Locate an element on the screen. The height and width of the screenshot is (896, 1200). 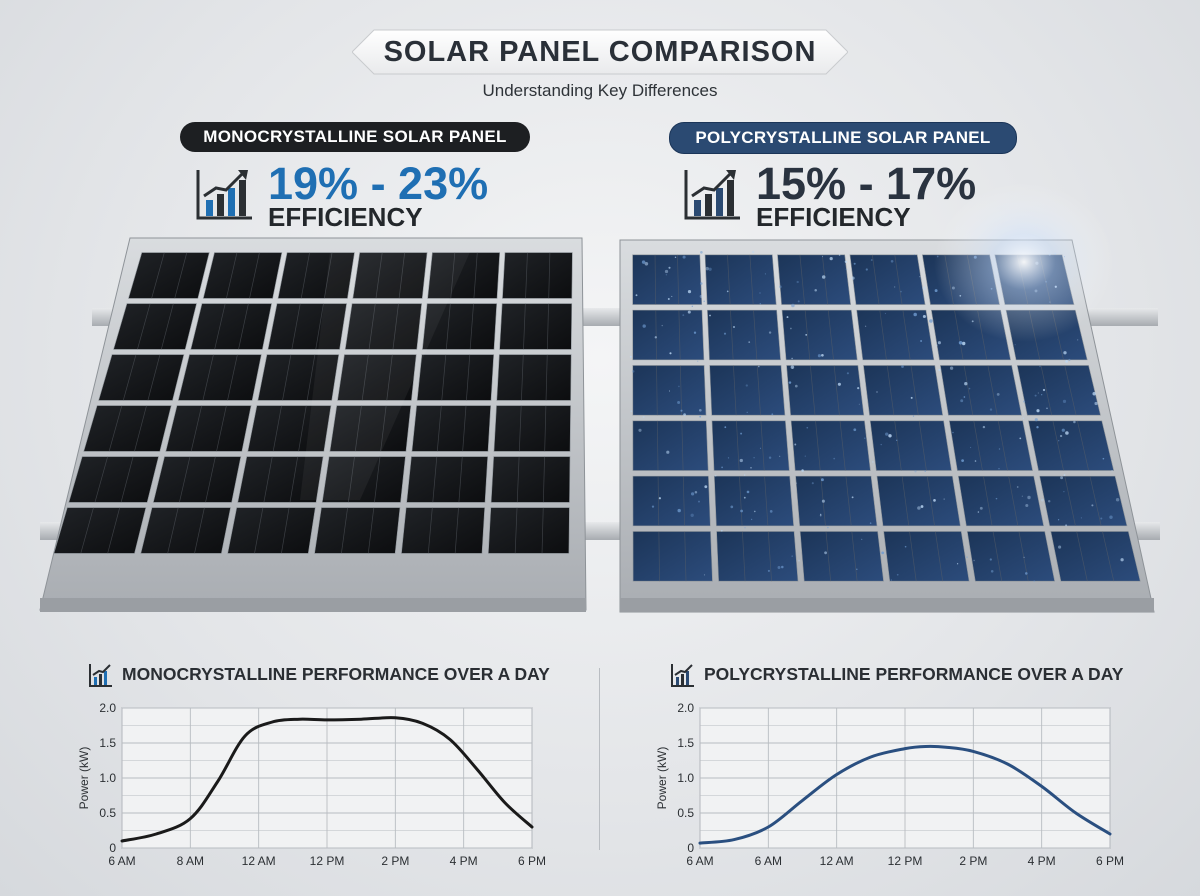
page-title: SOLAR PANEL COMPARISON is located at coordinates (600, 51).